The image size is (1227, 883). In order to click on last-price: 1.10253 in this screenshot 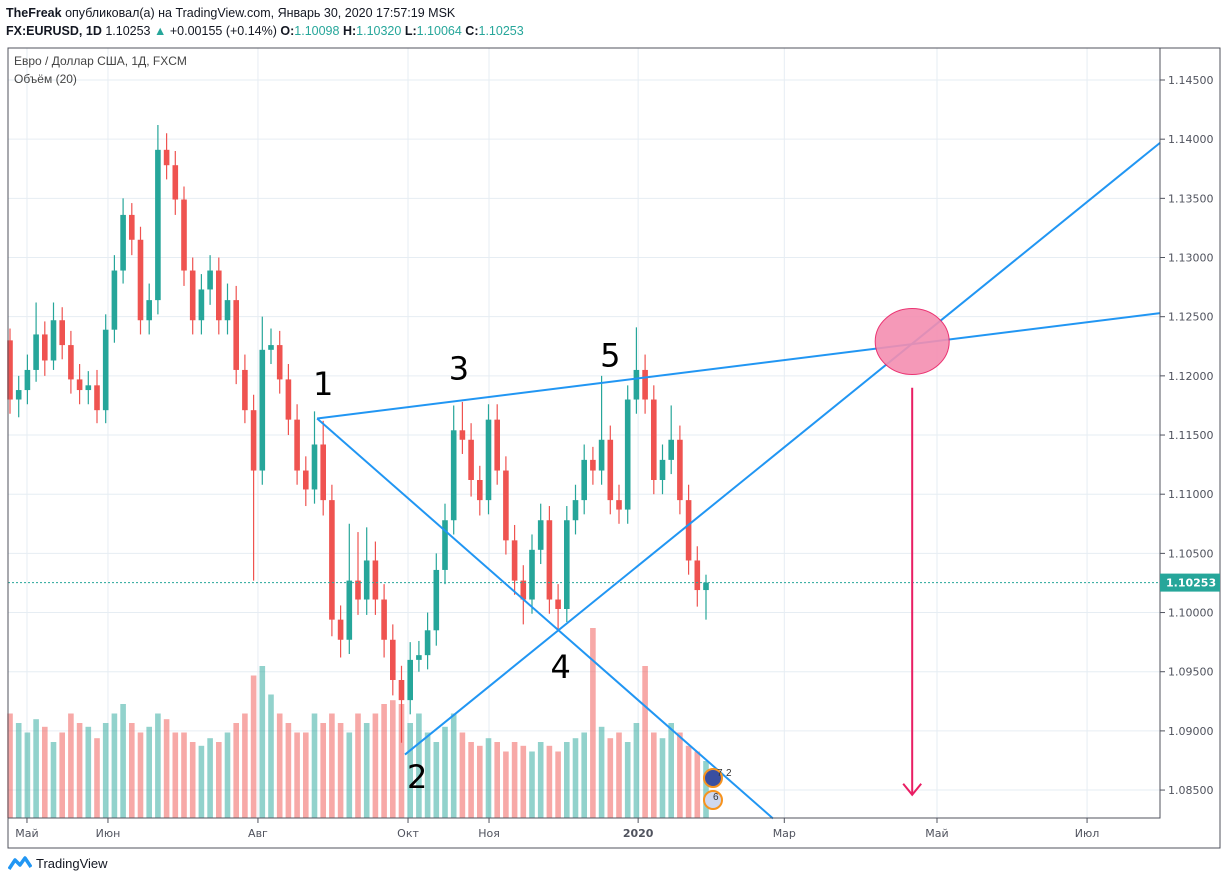, I will do `click(128, 31)`.